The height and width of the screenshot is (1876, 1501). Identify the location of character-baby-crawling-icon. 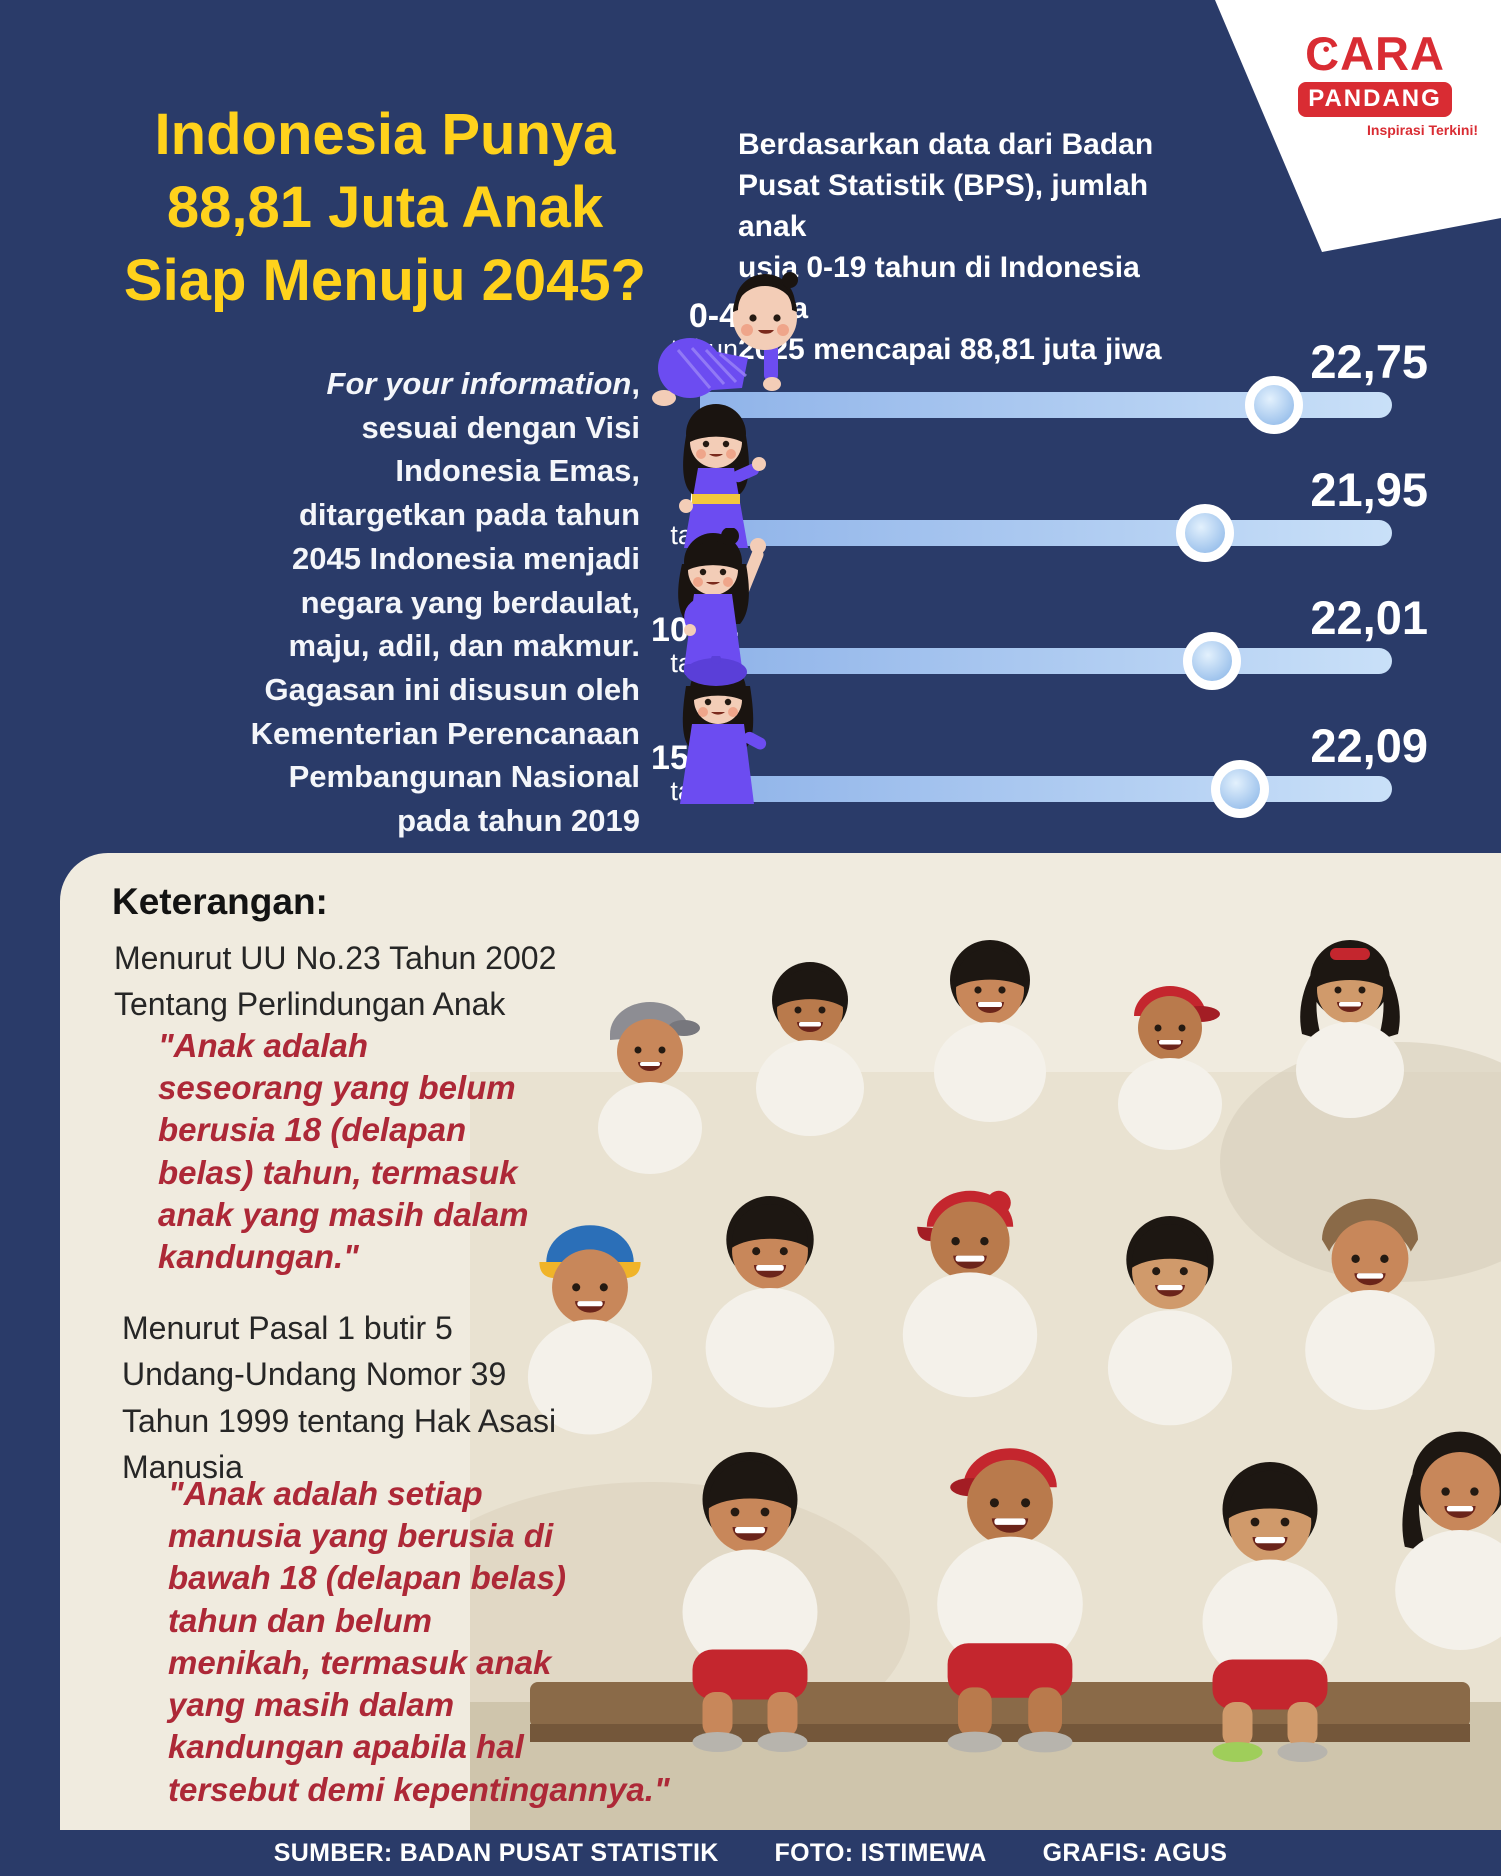
(733, 347).